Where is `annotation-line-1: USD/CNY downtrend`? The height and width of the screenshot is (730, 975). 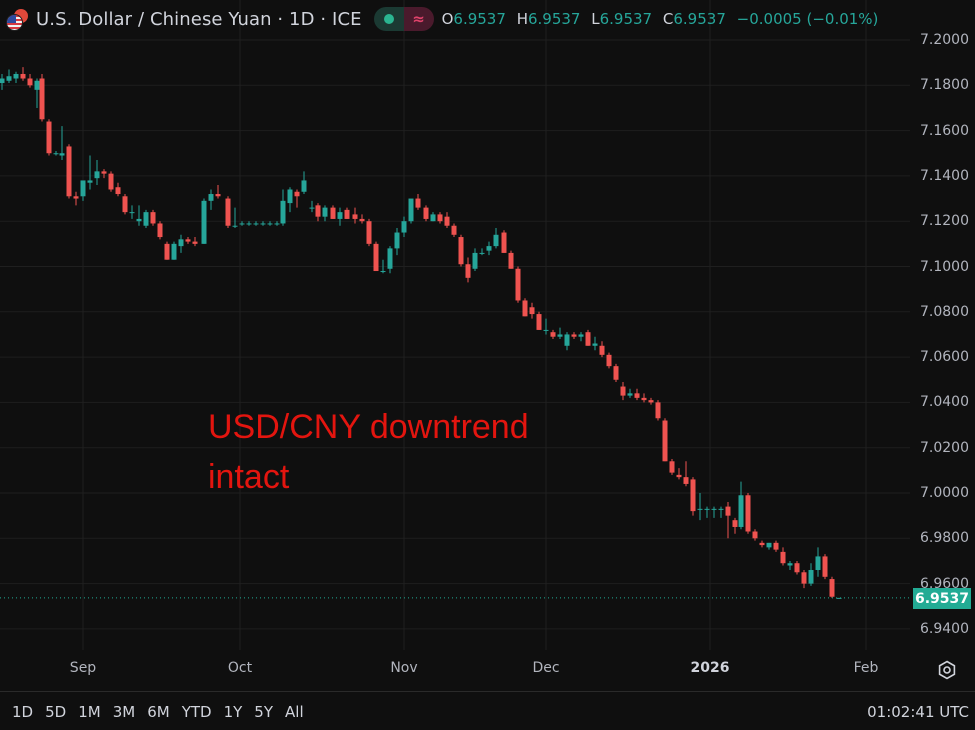
annotation-line-1: USD/CNY downtrend is located at coordinates (368, 427).